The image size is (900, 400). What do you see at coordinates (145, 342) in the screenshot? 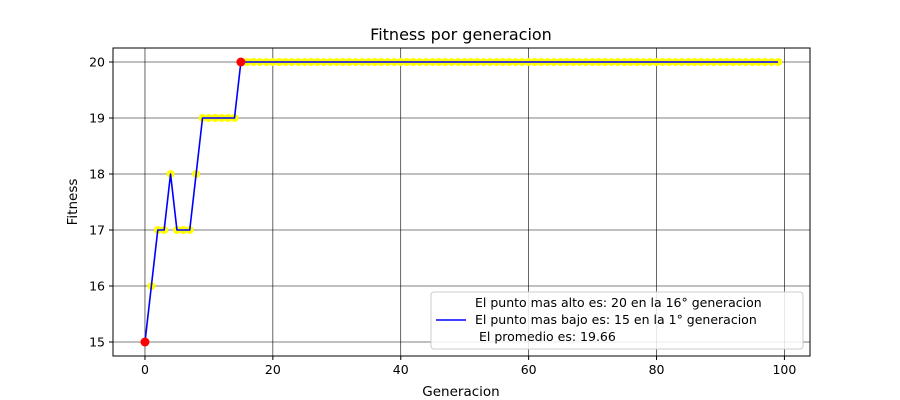
I see `highlight-point-min` at bounding box center [145, 342].